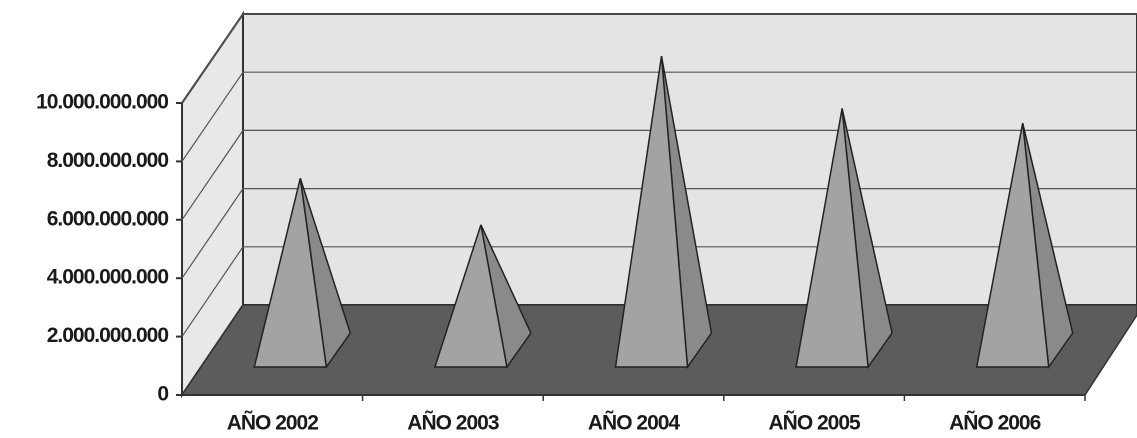 This screenshot has width=1137, height=438. What do you see at coordinates (162, 394) in the screenshot?
I see `y-tick-label: 0` at bounding box center [162, 394].